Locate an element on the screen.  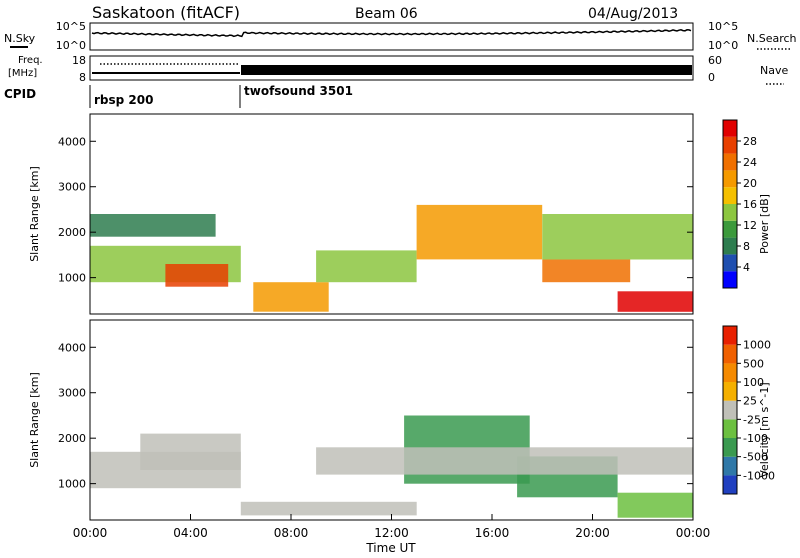
nsky-trace is located at coordinates (391, 33).